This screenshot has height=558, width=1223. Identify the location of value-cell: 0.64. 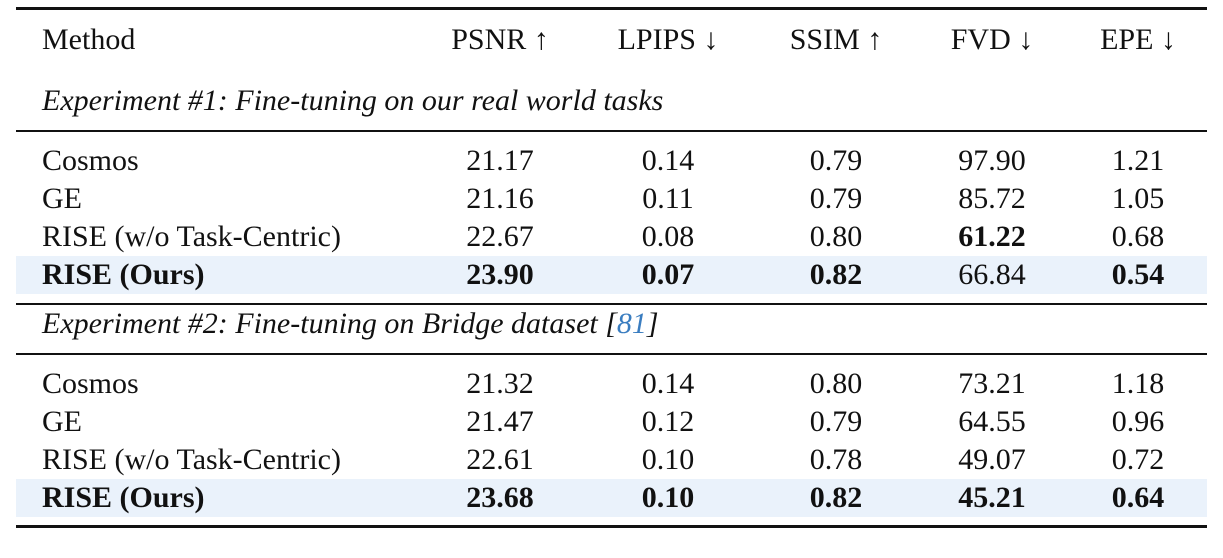
(1138, 497).